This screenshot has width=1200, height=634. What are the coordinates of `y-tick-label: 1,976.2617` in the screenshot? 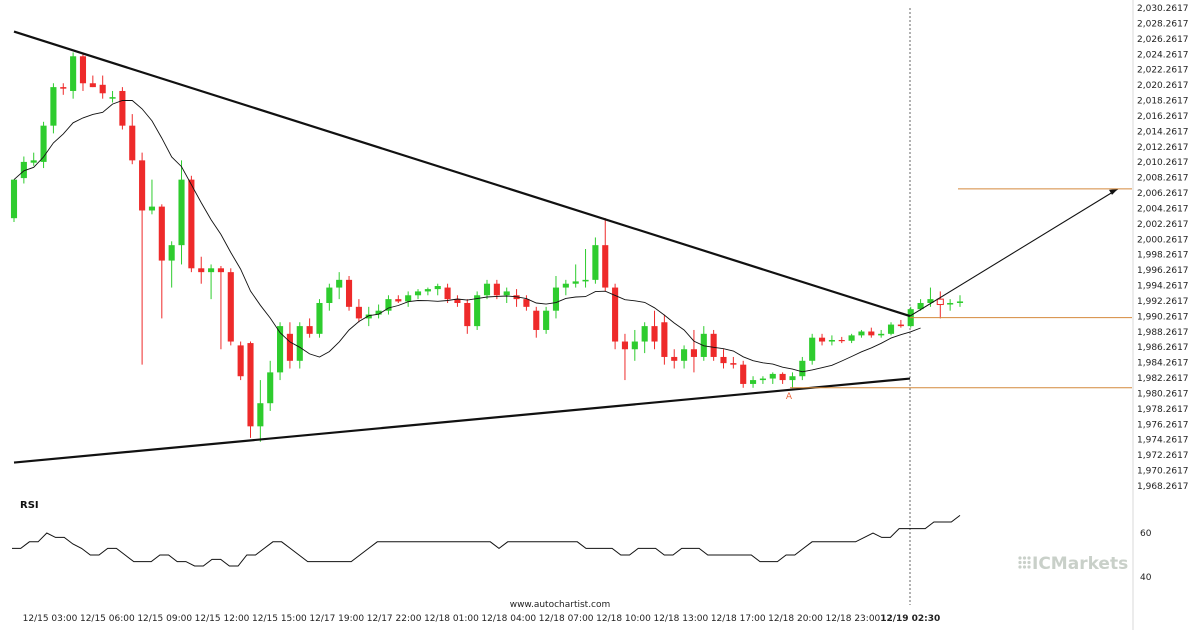 It's located at (1163, 425).